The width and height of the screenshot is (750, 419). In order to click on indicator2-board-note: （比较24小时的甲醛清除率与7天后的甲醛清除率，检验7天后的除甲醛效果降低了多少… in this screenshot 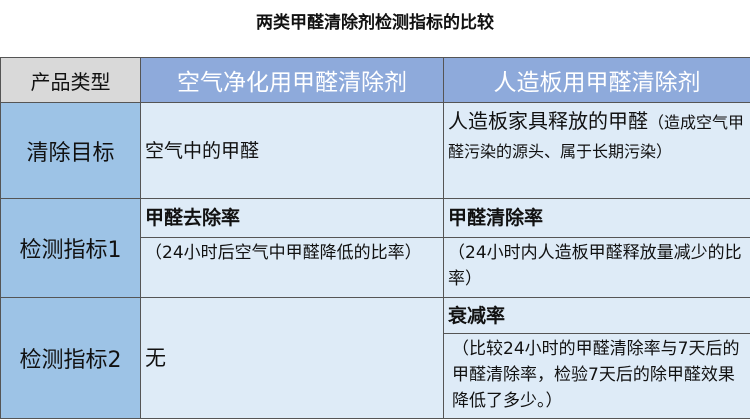, I will do `click(596, 376)`.